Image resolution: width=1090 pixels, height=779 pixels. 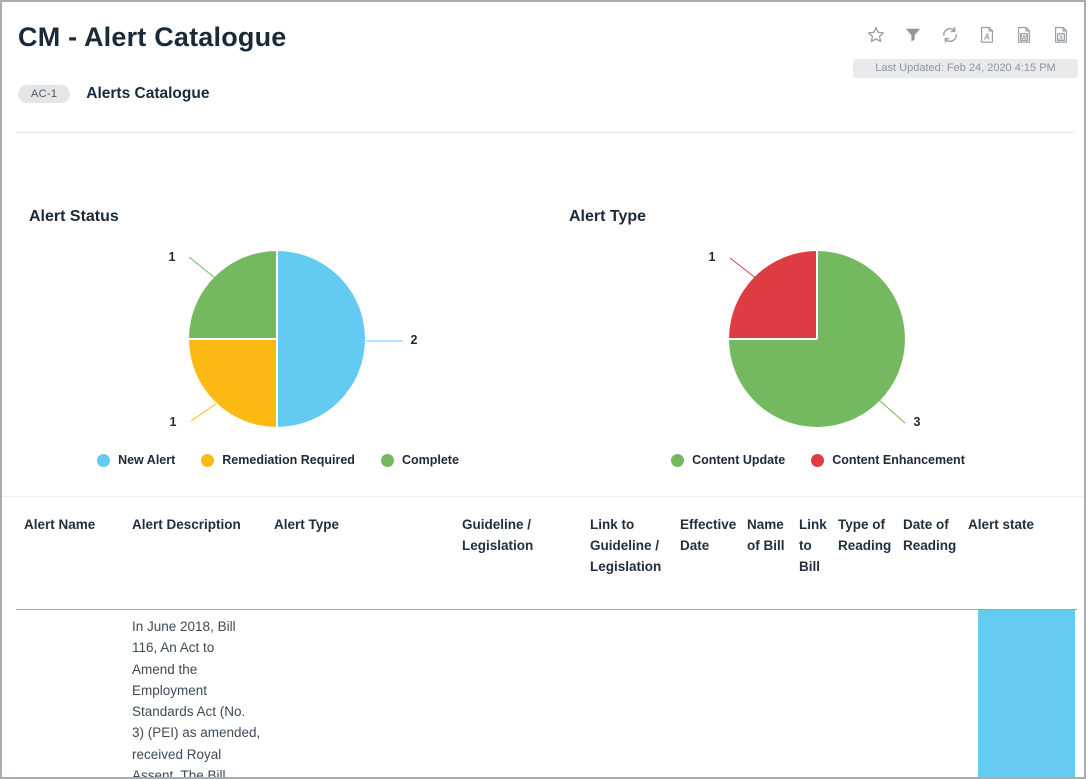 What do you see at coordinates (965, 68) in the screenshot?
I see `last-updated-badge: Last Updated: Feb 24, 2020 4:15 PM` at bounding box center [965, 68].